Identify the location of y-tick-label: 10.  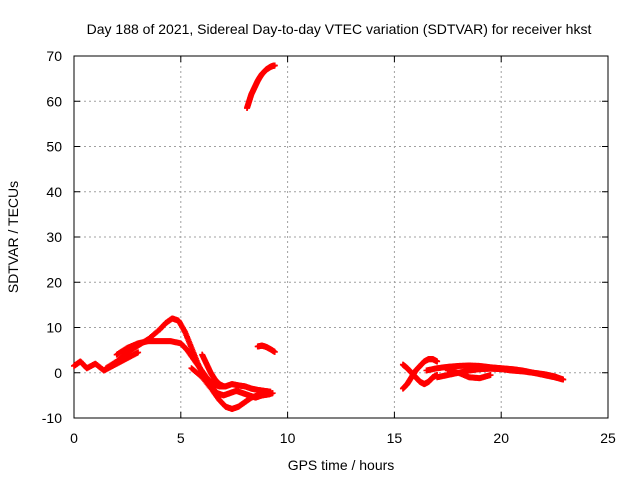
(54, 328).